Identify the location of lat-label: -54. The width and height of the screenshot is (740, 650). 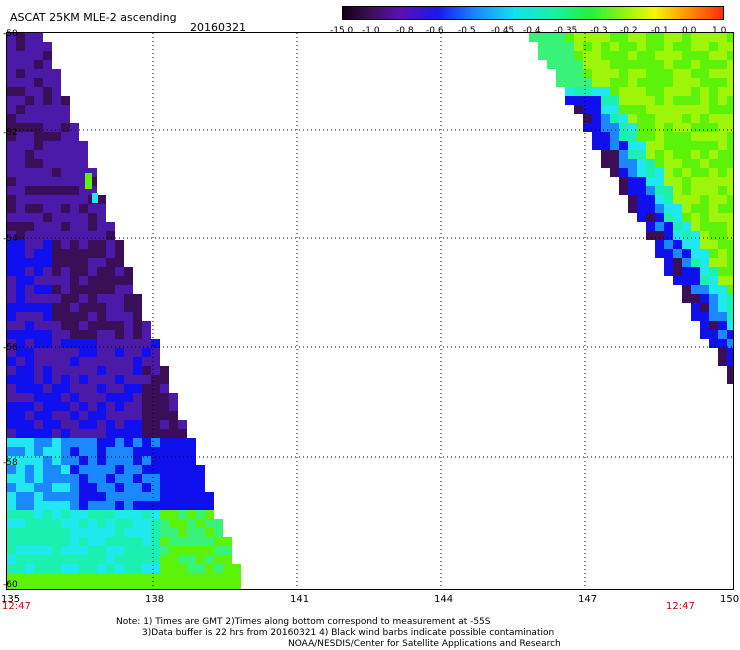
(10, 239).